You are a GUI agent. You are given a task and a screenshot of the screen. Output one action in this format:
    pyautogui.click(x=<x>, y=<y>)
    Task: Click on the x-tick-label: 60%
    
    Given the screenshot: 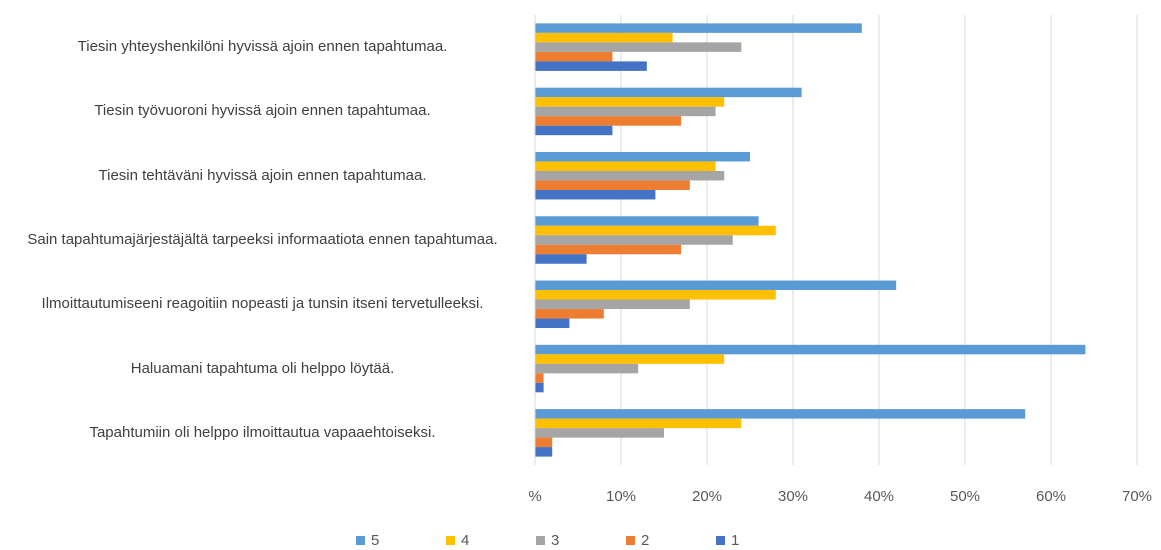 What is the action you would take?
    pyautogui.click(x=1051, y=496)
    